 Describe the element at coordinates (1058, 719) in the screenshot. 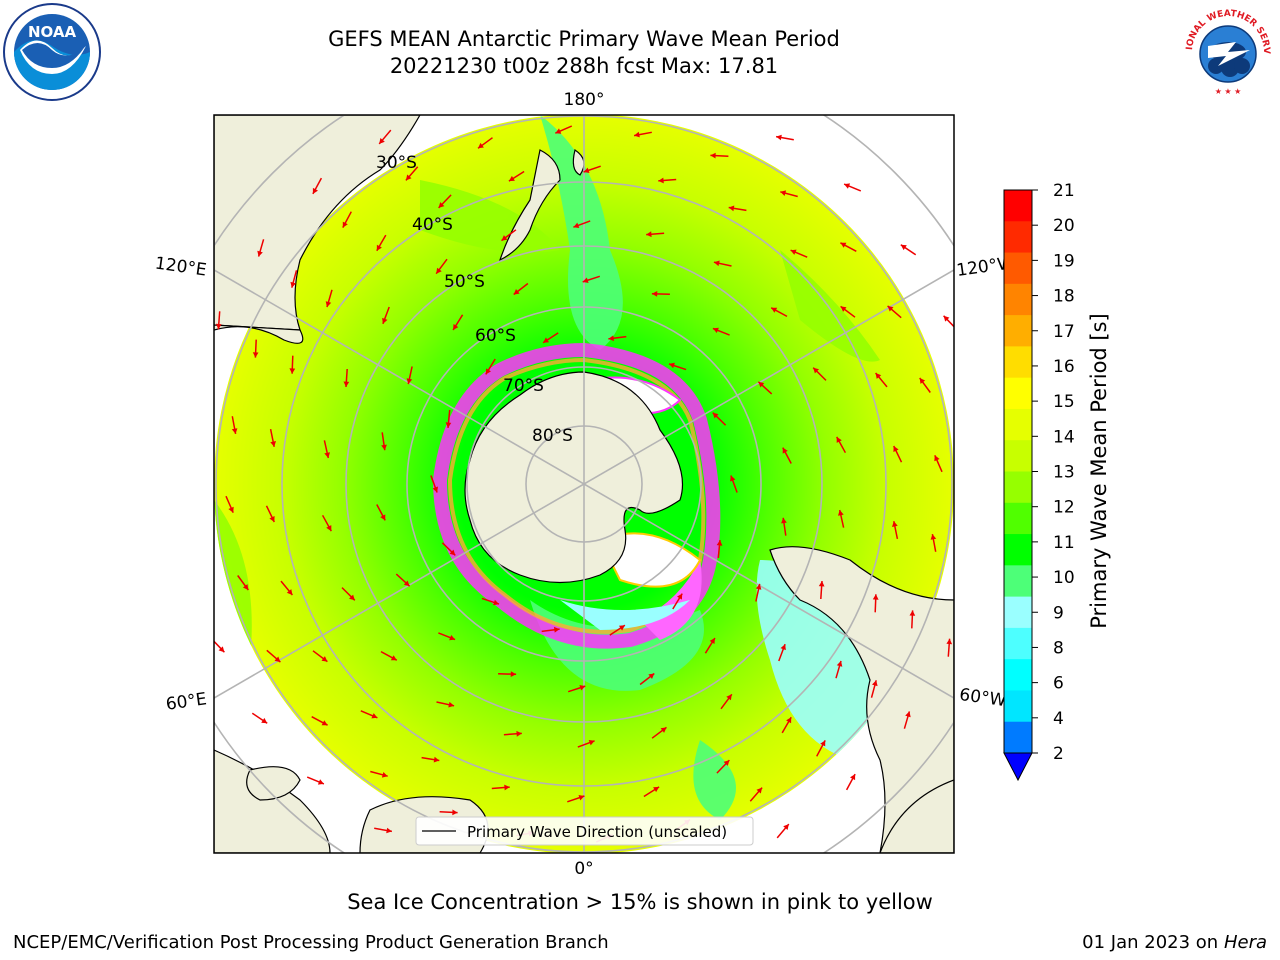

I see `colorbar-tick-label: 4` at that location.